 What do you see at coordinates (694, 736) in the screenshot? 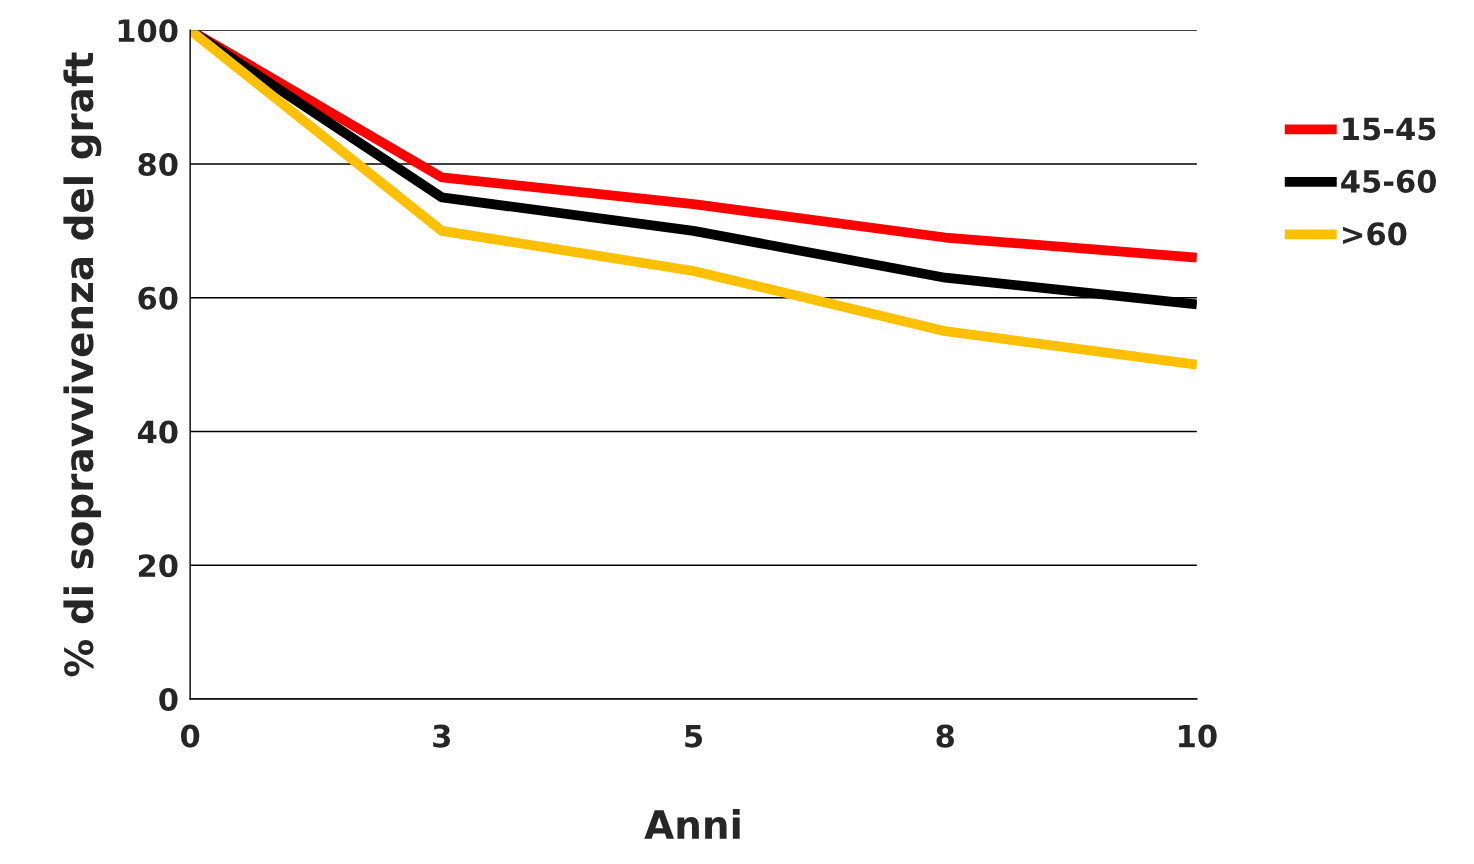
I see `x-tick-label: 5` at bounding box center [694, 736].